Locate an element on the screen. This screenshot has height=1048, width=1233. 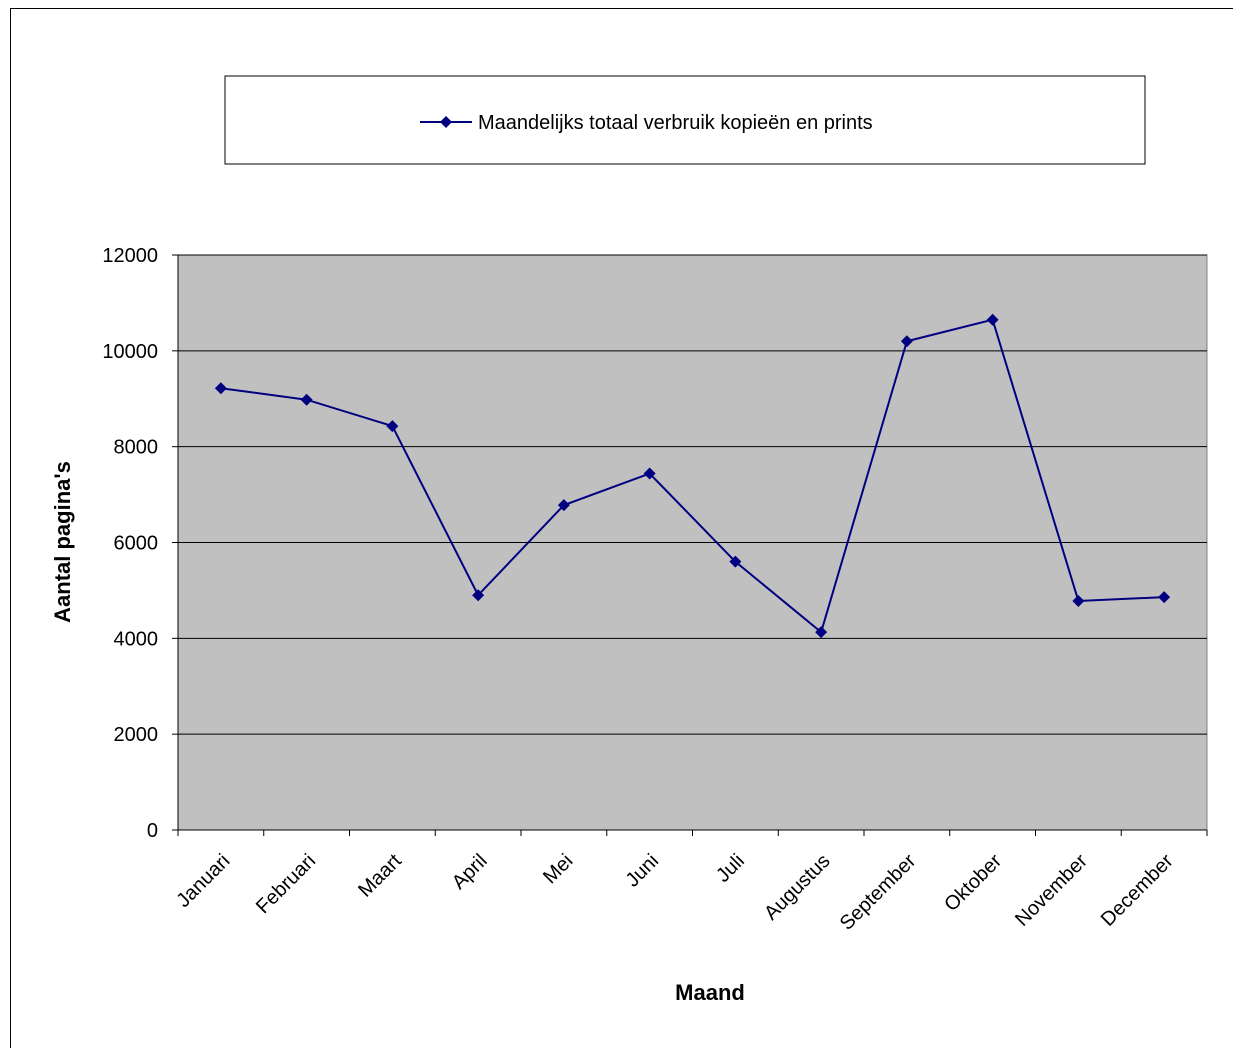
y-tick-labels: 0 2000 4000 6000 8000 10000 12000 is located at coordinates (130, 543).